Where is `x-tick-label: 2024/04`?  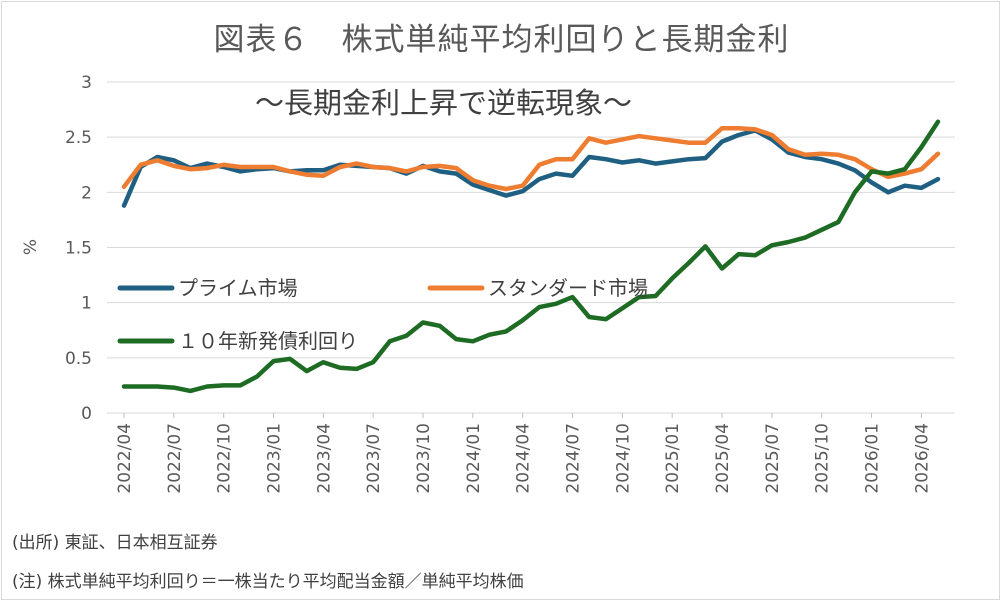 x-tick-label: 2024/04 is located at coordinates (524, 458).